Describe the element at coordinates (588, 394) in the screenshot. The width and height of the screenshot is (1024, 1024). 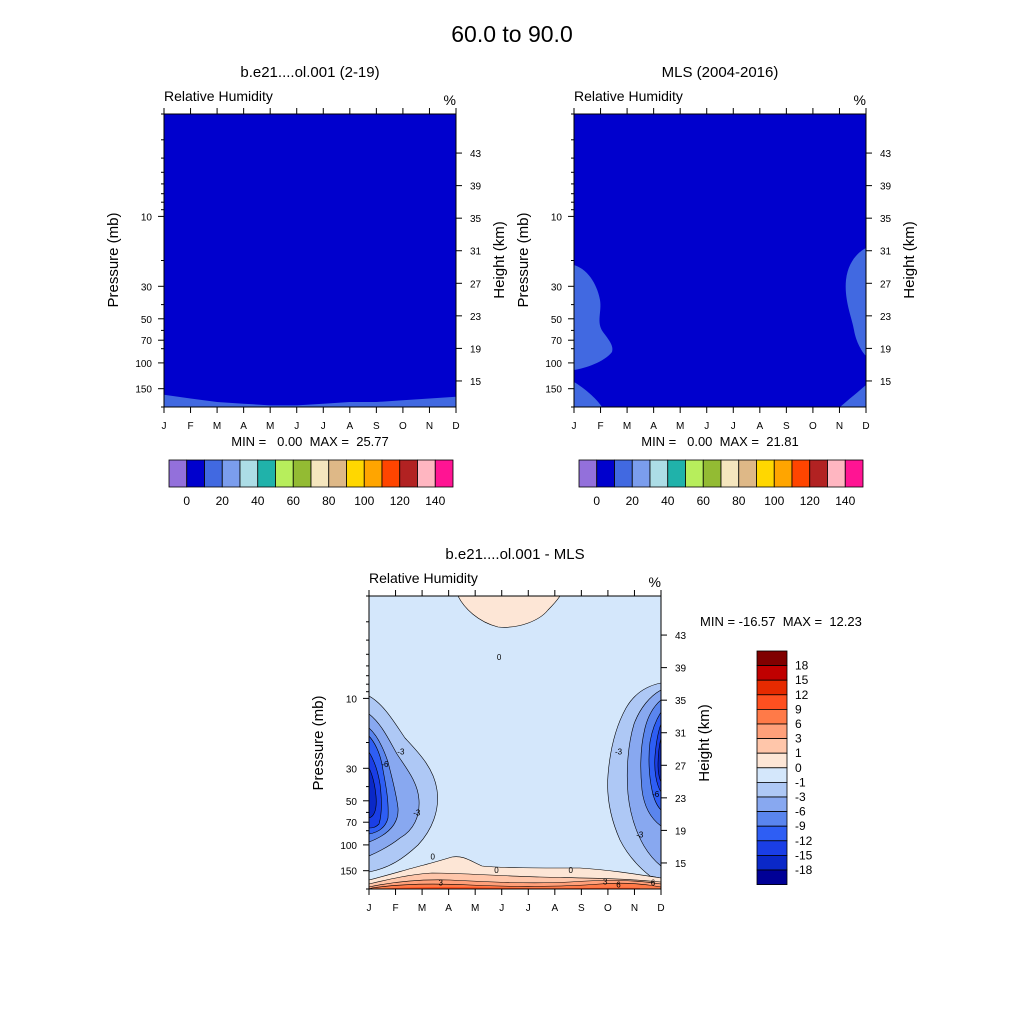
I see `mls-field-bottom-left-region` at that location.